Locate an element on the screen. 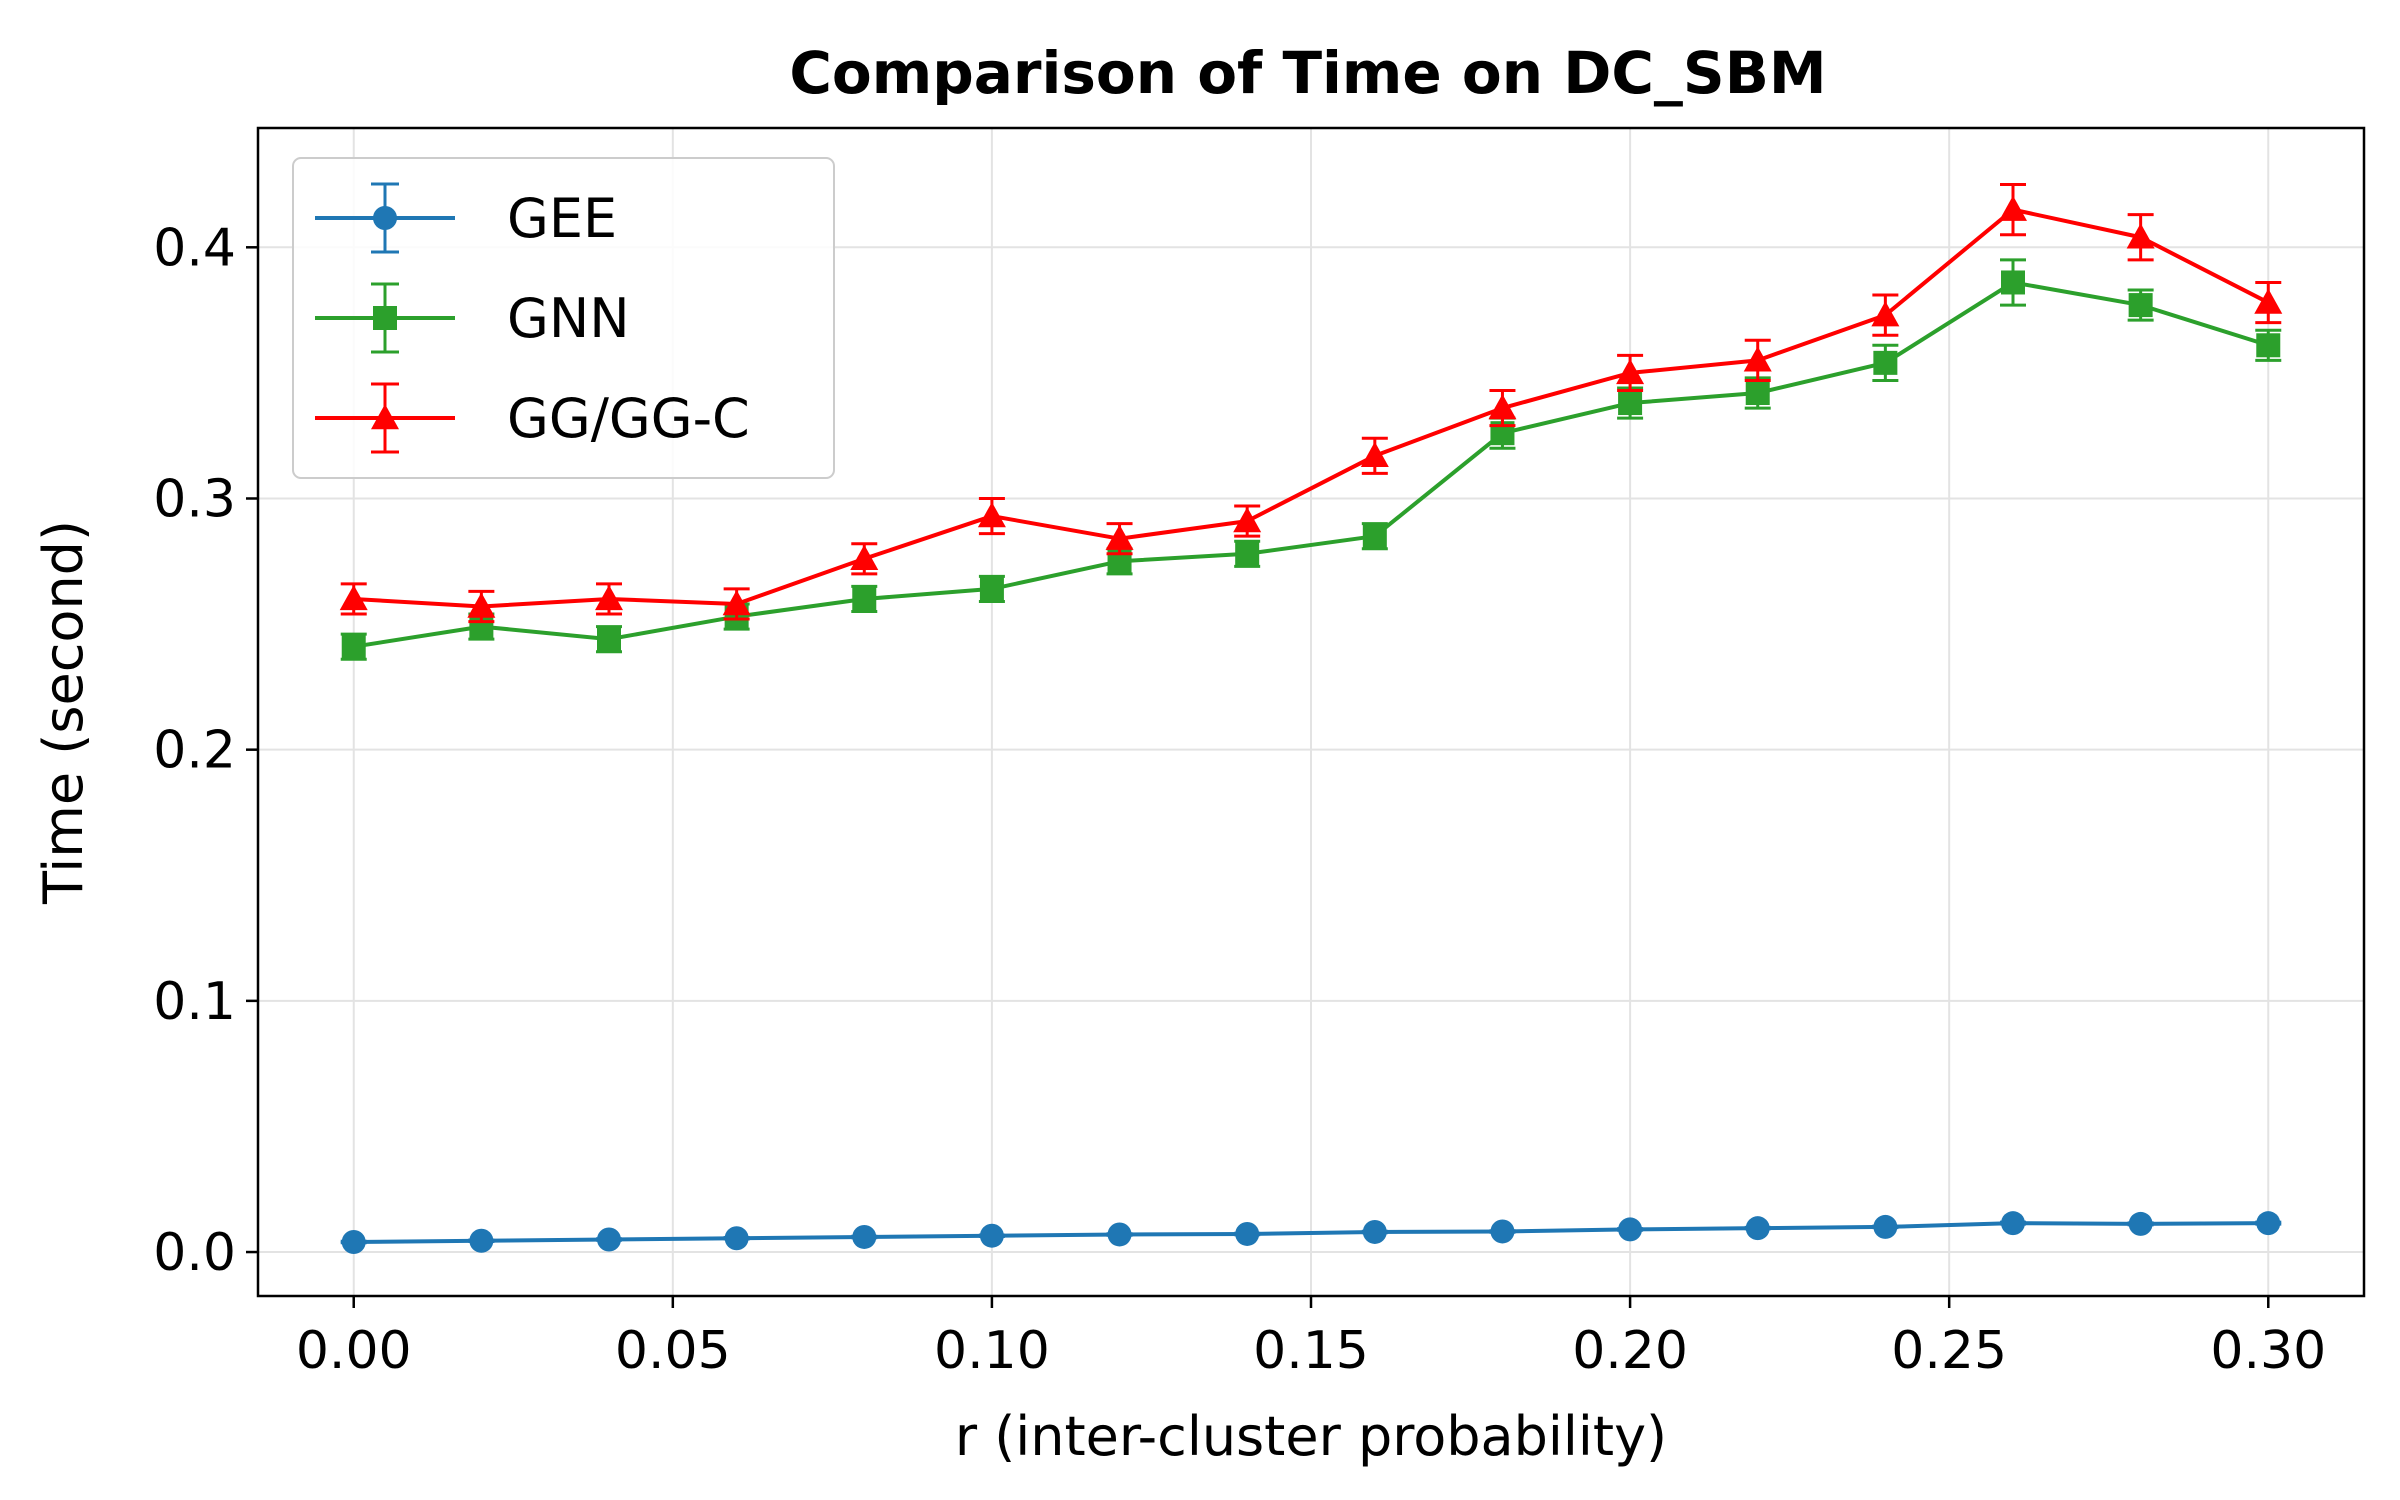 Image resolution: width=2400 pixels, height=1500 pixels. x-tick-label: 0.20 is located at coordinates (1630, 1351).